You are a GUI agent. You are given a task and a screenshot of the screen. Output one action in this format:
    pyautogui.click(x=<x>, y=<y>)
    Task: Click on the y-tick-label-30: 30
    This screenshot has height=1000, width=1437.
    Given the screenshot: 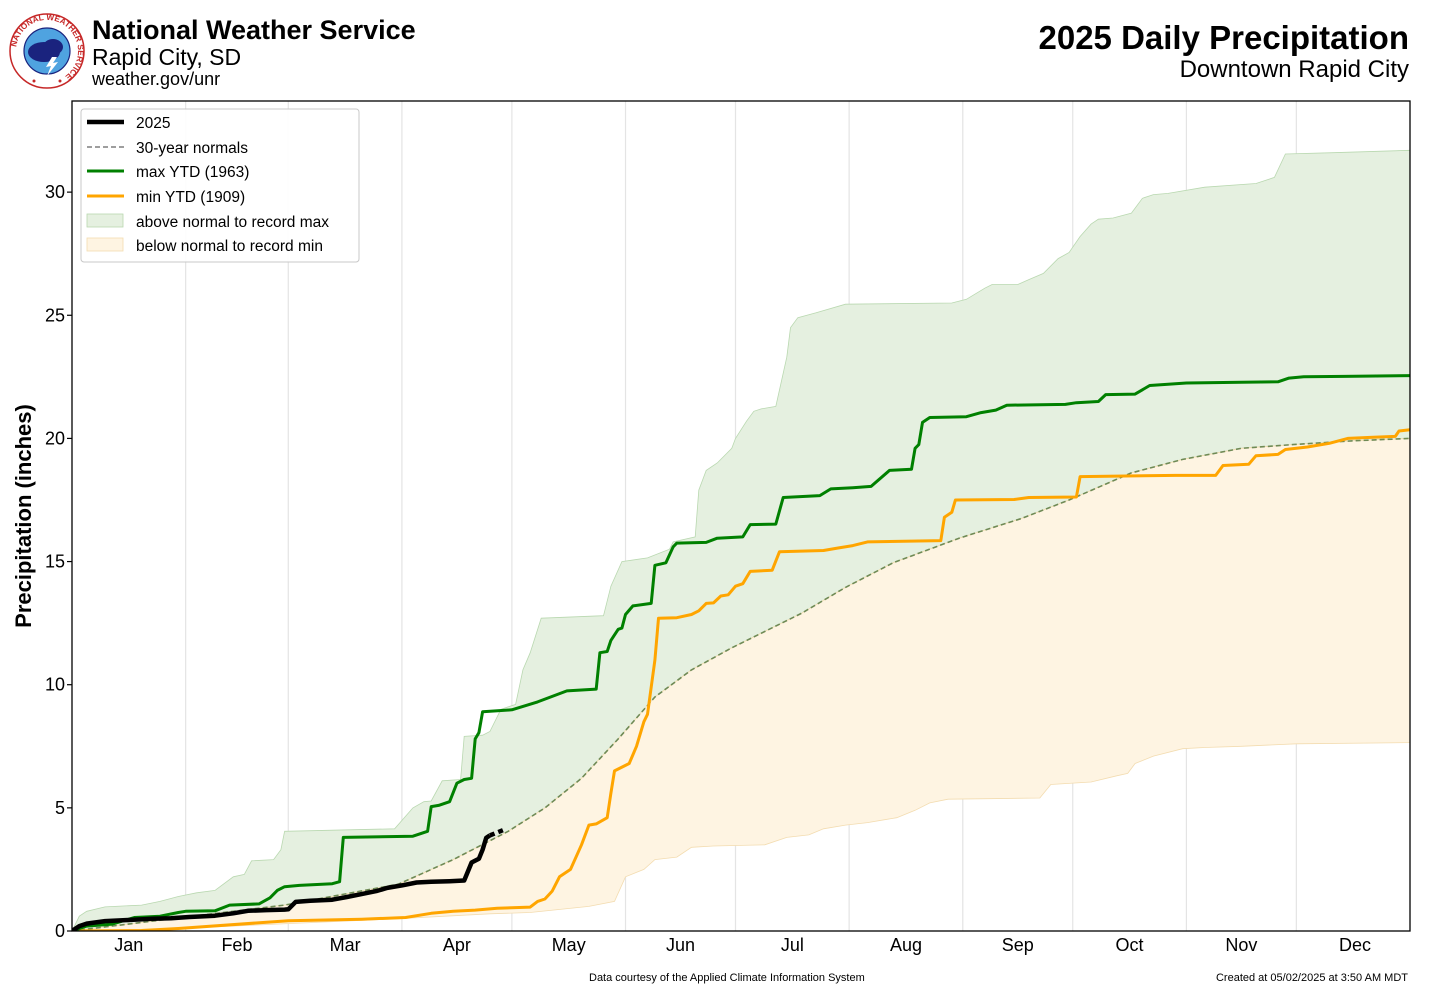 What is the action you would take?
    pyautogui.click(x=55, y=192)
    